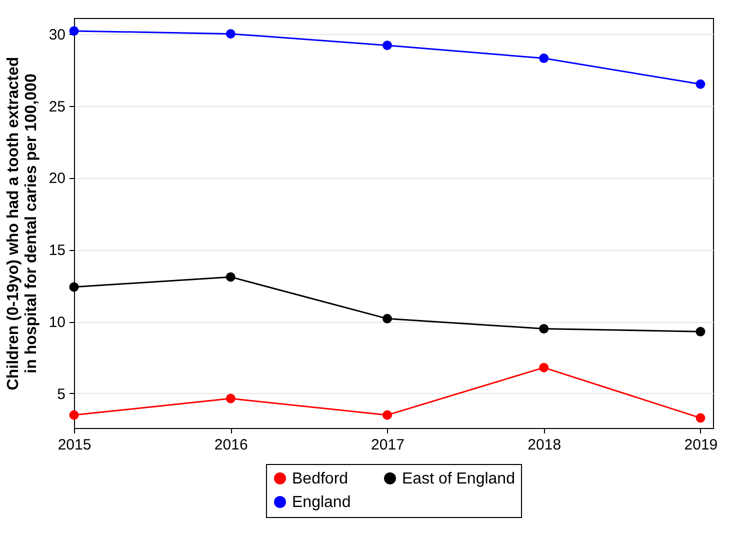 Image resolution: width=754 pixels, height=536 pixels. I want to click on x-tick-label: 2016, so click(231, 445).